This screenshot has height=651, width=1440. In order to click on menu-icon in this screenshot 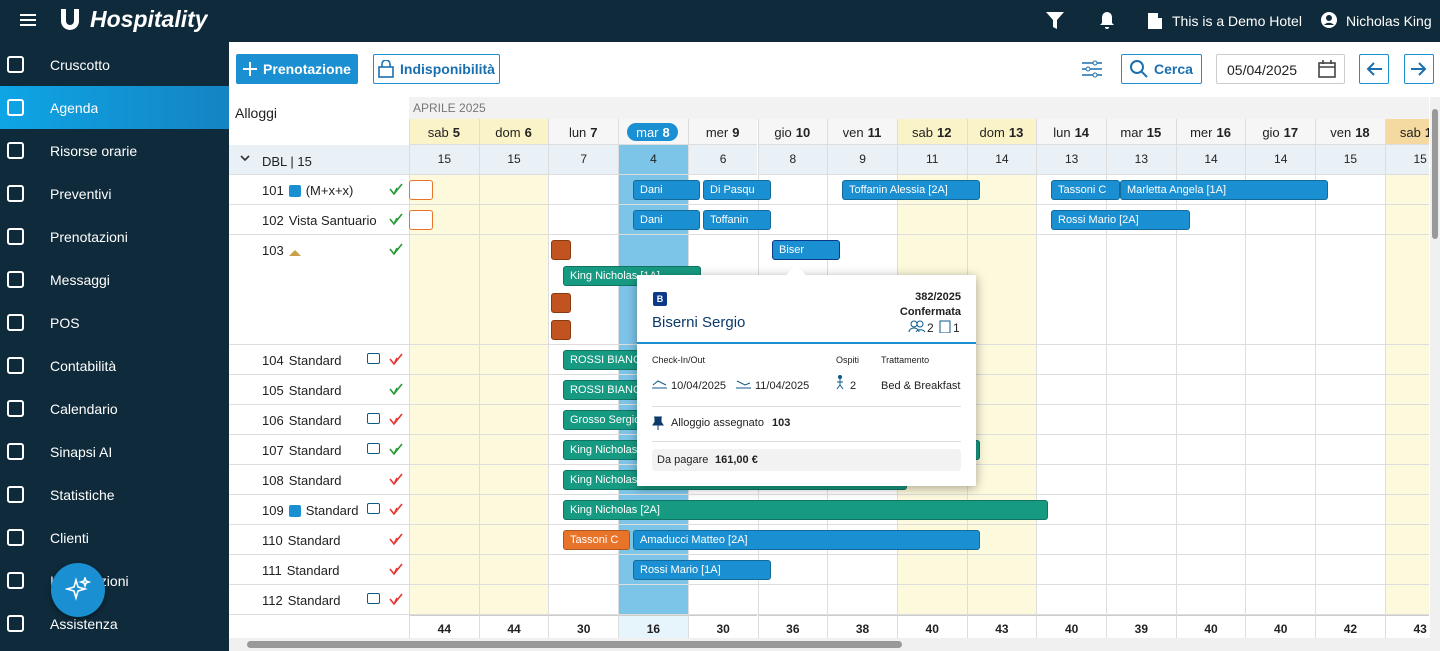, I will do `click(28, 20)`.